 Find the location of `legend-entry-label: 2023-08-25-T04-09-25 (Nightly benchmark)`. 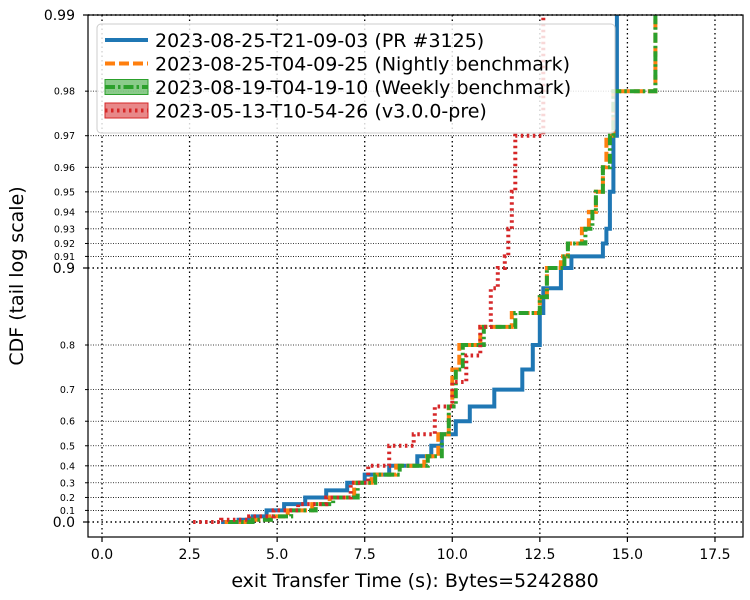

legend-entry-label: 2023-08-25-T04-09-25 (Nightly benchmark) is located at coordinates (362, 65).